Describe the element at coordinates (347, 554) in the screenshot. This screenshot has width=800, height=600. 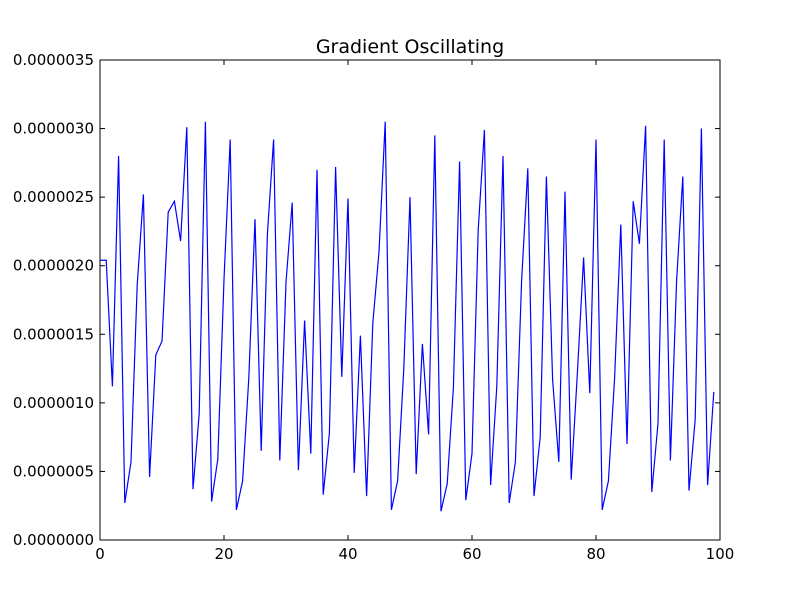
I see `x-tick-label: 40` at that location.